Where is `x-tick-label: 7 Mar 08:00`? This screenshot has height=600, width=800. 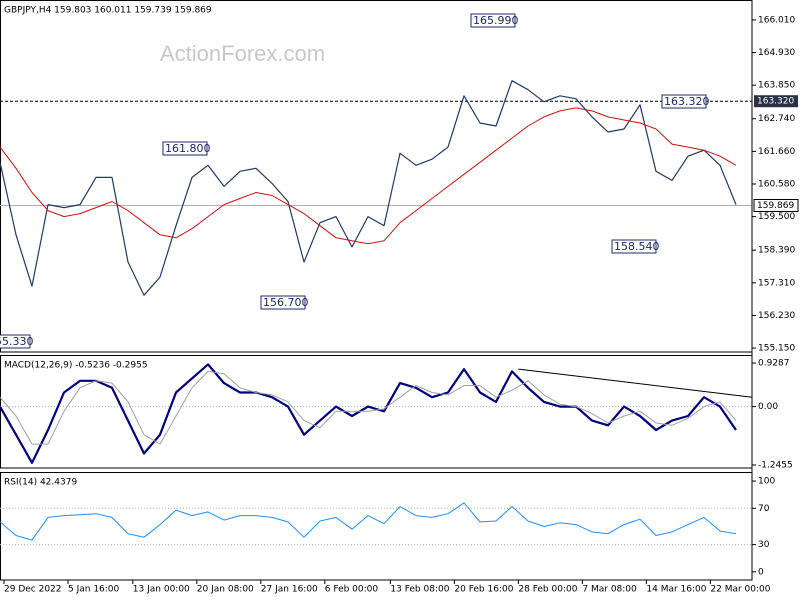
x-tick-label: 7 Mar 08:00 is located at coordinates (609, 590).